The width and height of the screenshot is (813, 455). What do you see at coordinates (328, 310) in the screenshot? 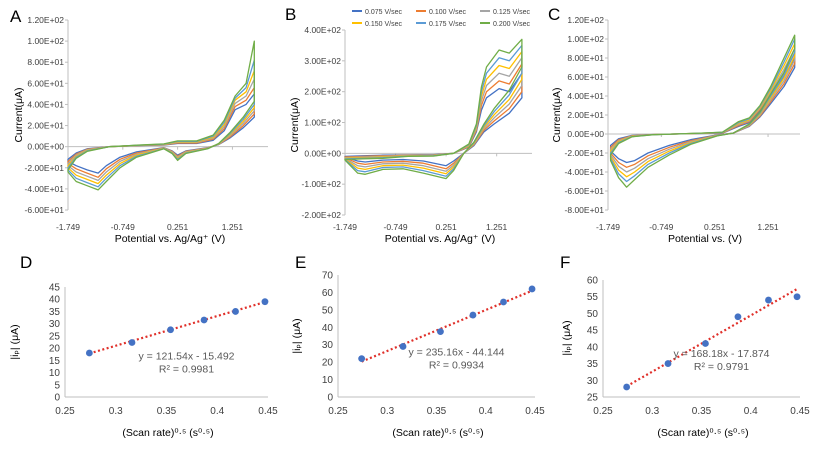
I see `y-tick-label: 50` at bounding box center [328, 310].